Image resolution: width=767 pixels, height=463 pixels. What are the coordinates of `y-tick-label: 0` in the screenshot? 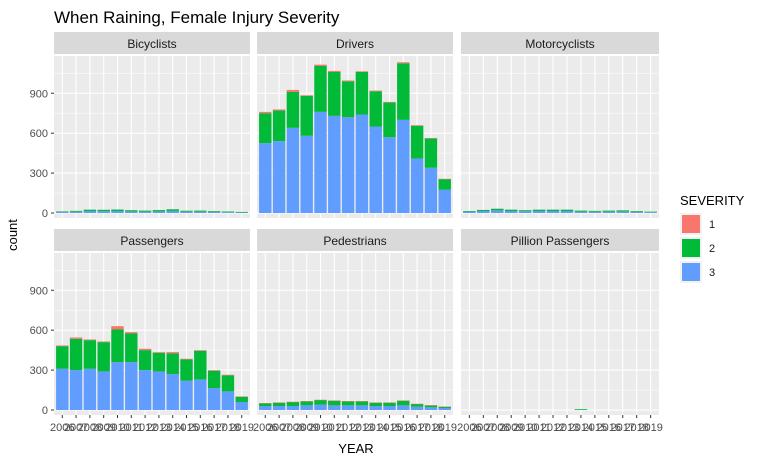 It's located at (45, 214).